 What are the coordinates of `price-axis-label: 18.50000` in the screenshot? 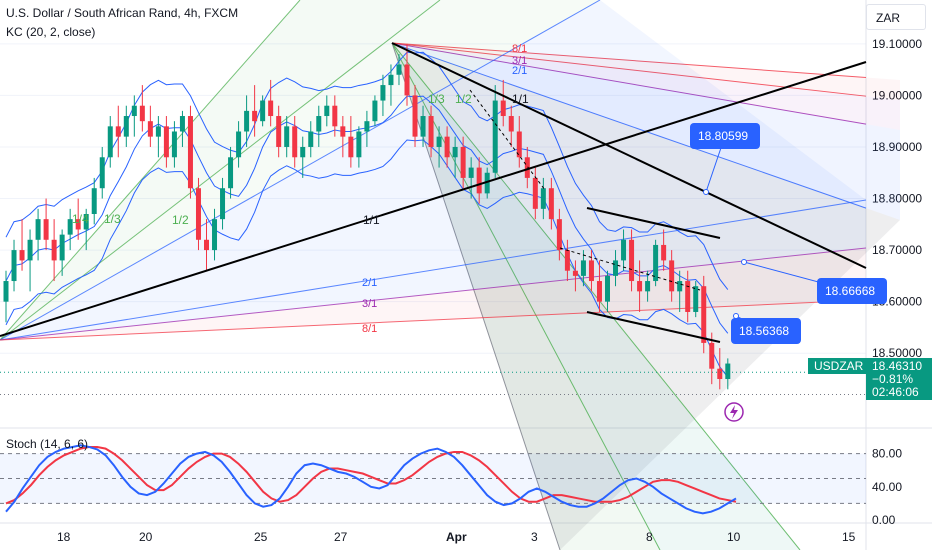 It's located at (897, 353).